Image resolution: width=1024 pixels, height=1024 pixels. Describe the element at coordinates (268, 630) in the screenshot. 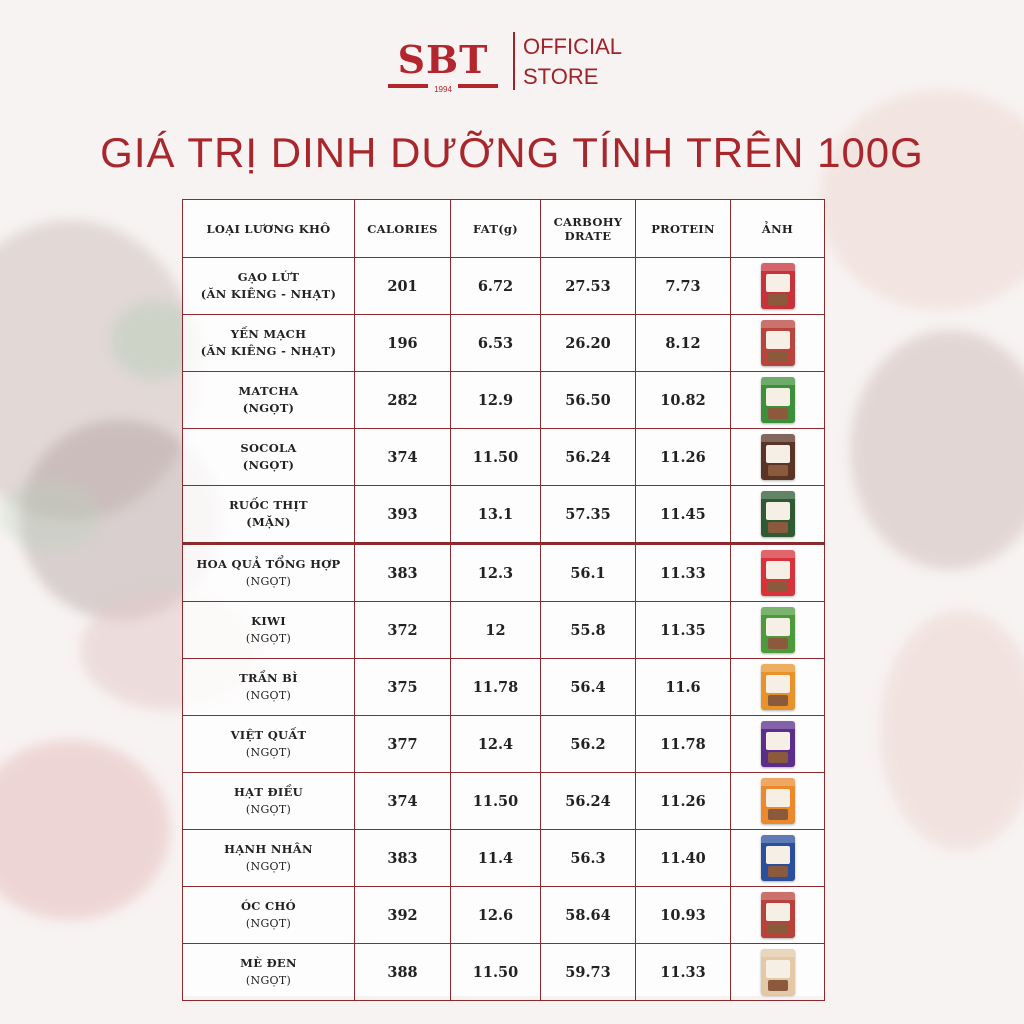

I see `row-name-cell: KIWI (NGỌT)` at that location.